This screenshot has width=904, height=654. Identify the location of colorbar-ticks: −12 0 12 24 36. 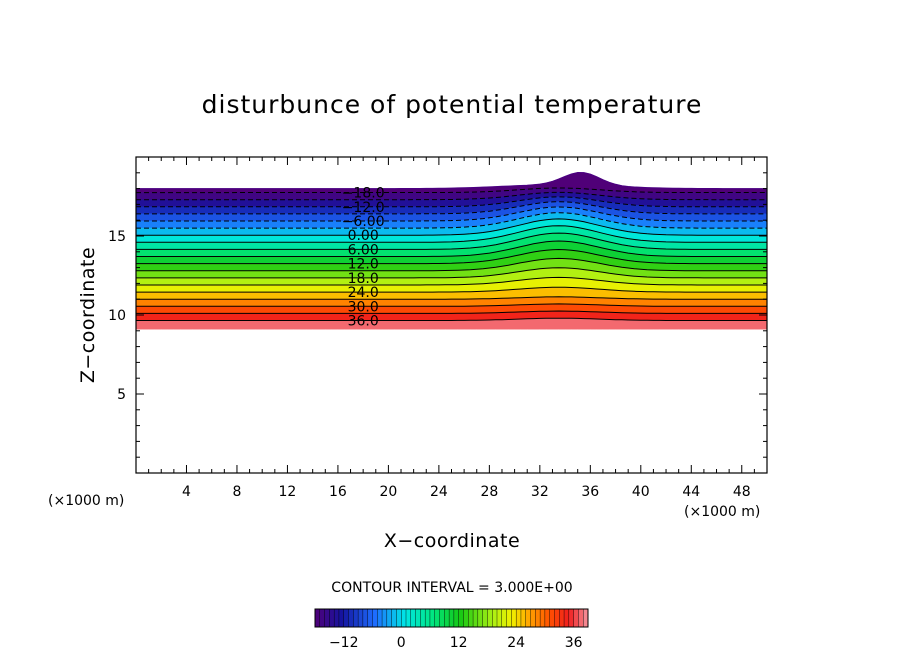
(456, 643).